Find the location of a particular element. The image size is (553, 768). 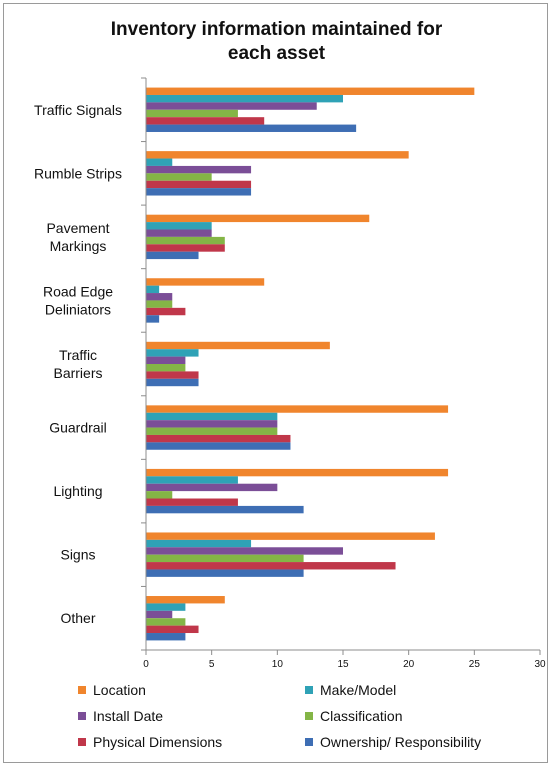

category-label: Other is located at coordinates (77, 618).